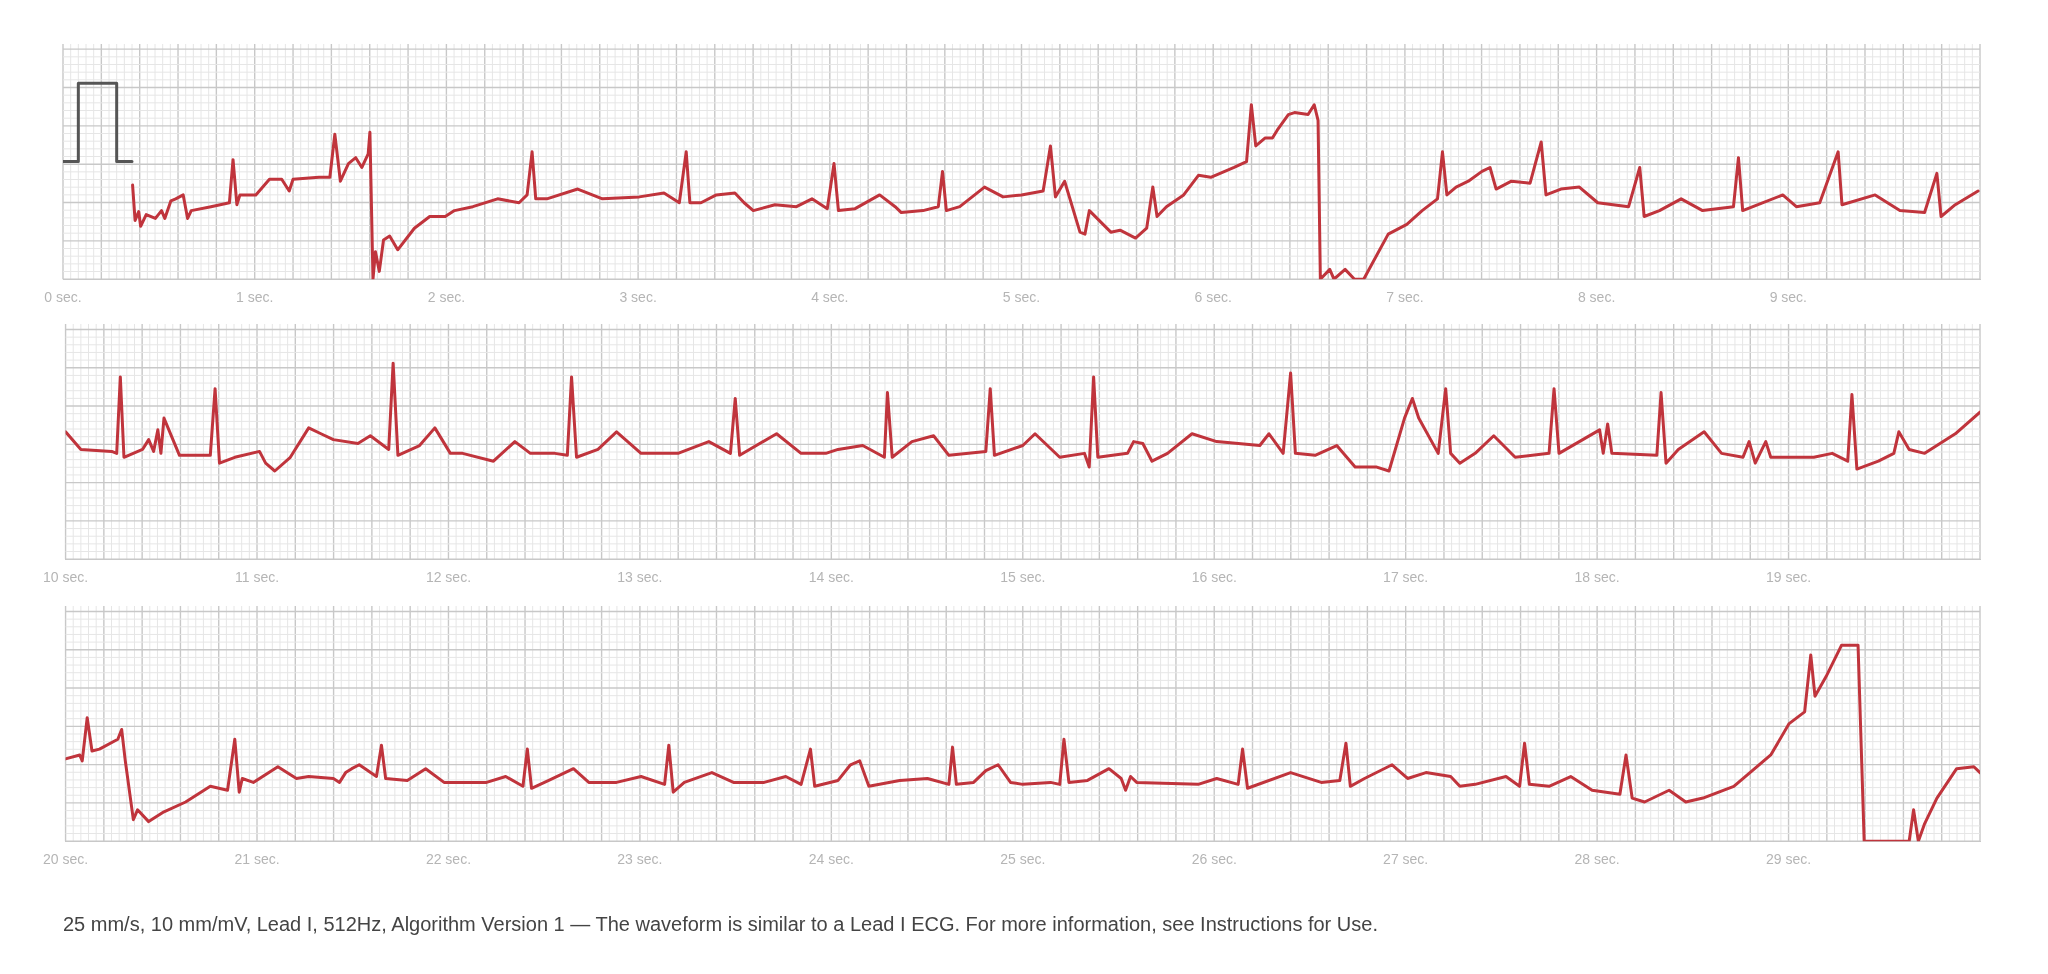 Image resolution: width=2048 pixels, height=974 pixels. What do you see at coordinates (1214, 859) in the screenshot?
I see `x-tick-label: 26 sec.` at bounding box center [1214, 859].